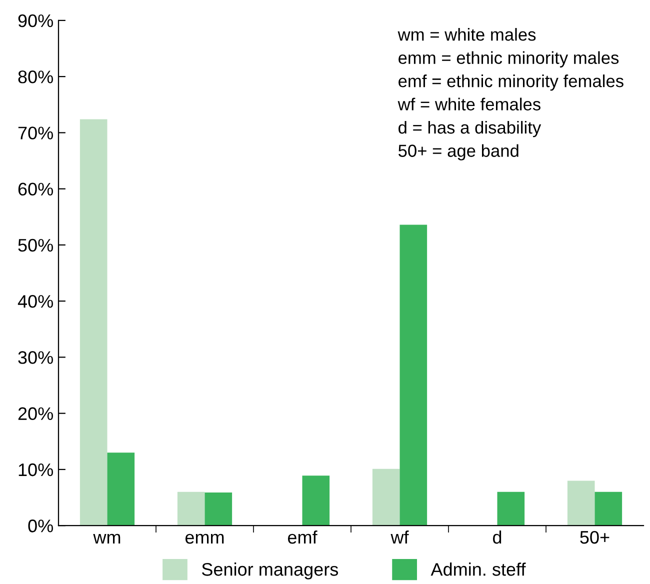 This screenshot has height=584, width=650. Describe the element at coordinates (470, 129) in the screenshot. I see `annotation: d = has a disability` at that location.